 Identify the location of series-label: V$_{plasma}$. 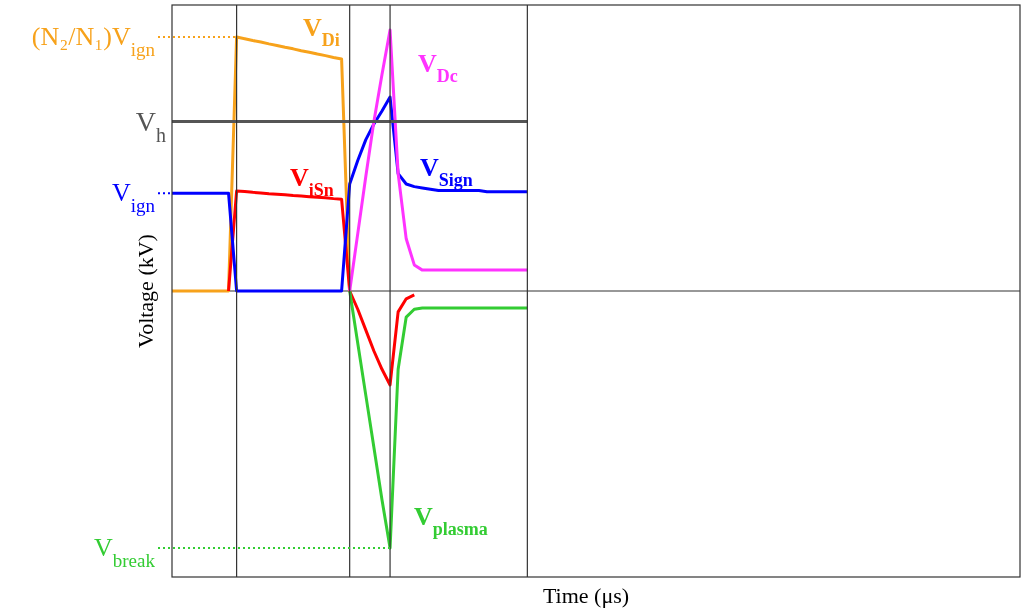
(451, 520).